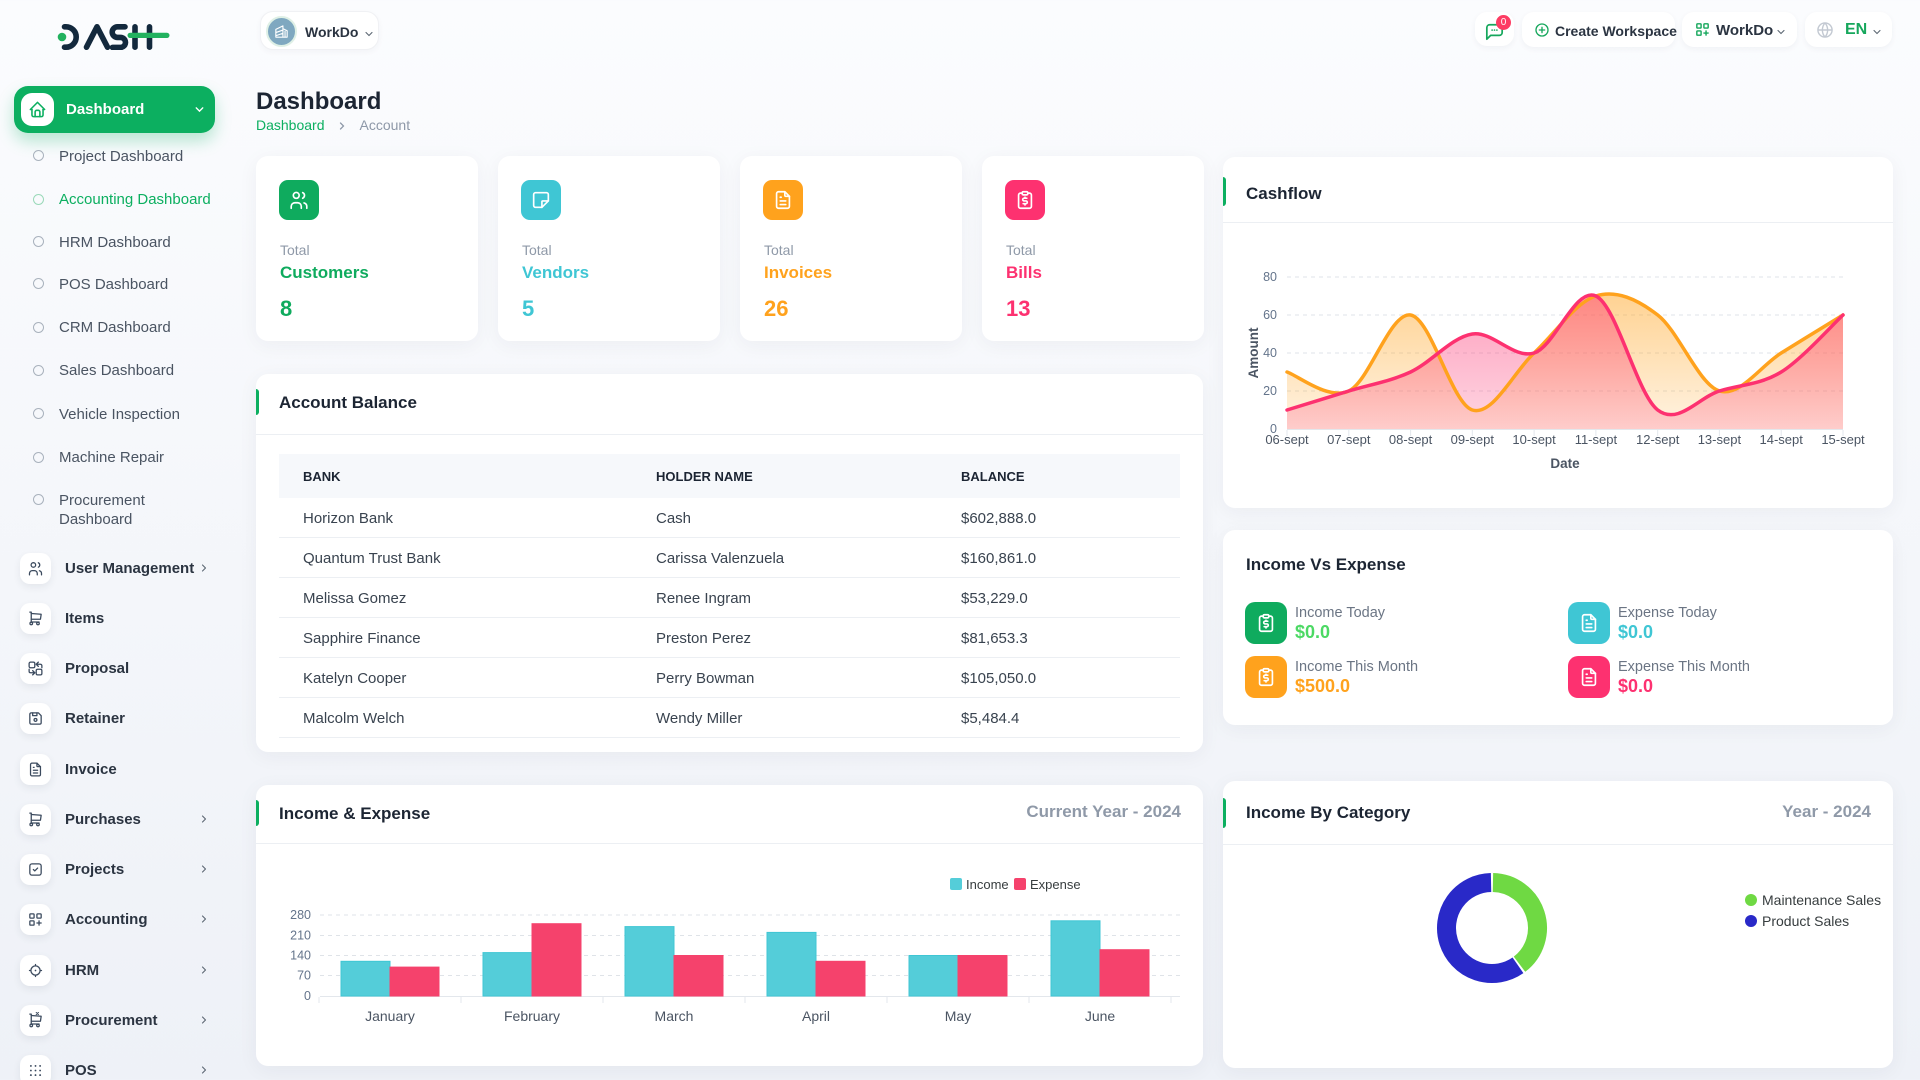 This screenshot has height=1080, width=1920. I want to click on svg-text: 11-sept, so click(1596, 439).